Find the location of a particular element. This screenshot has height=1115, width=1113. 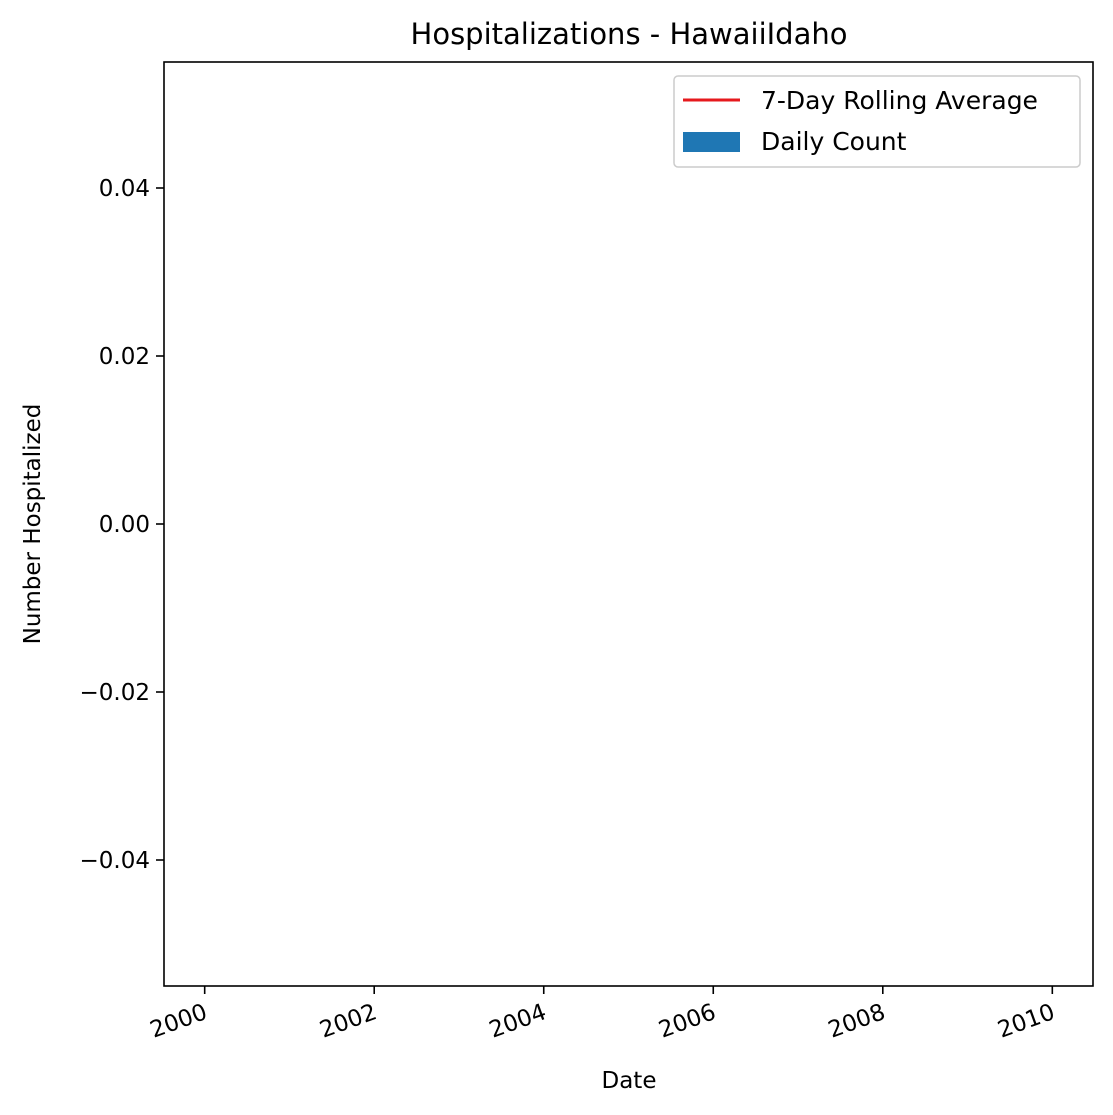

y-tick-label: 0.02 is located at coordinates (124, 357).